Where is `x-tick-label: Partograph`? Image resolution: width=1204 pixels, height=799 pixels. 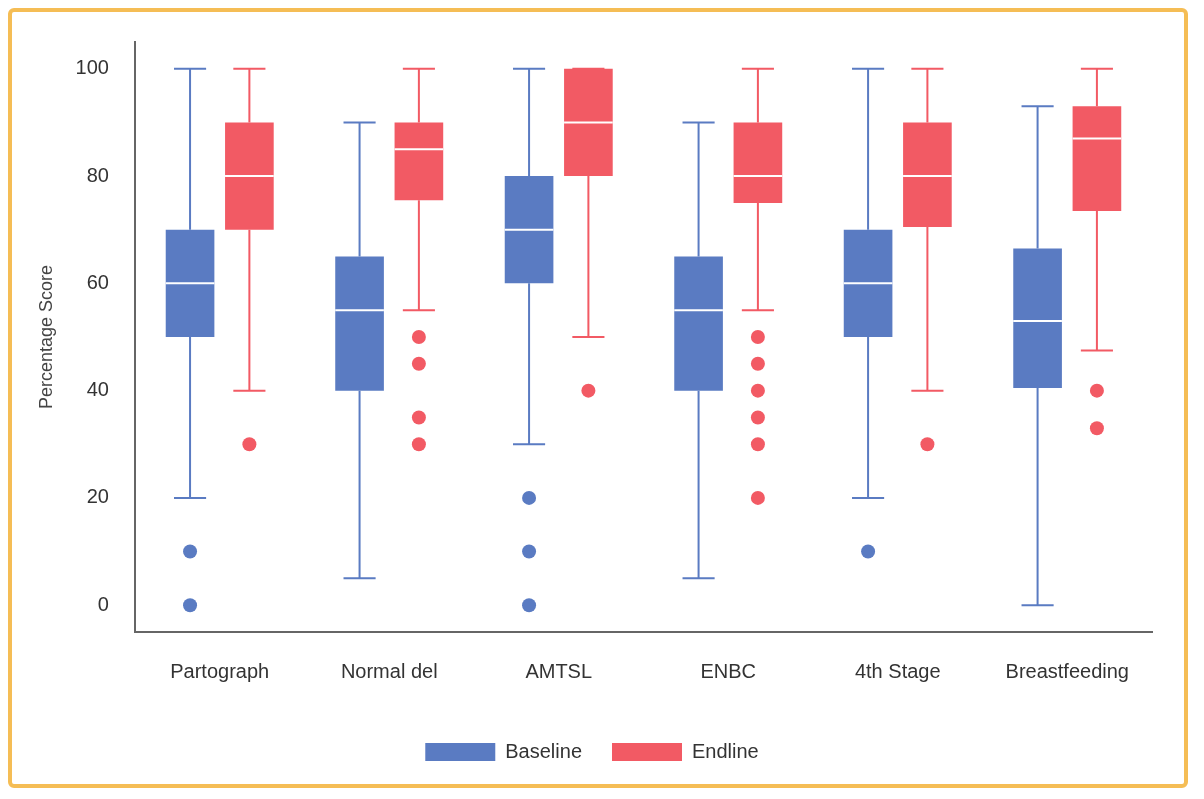
x-tick-label: Partograph is located at coordinates (220, 670).